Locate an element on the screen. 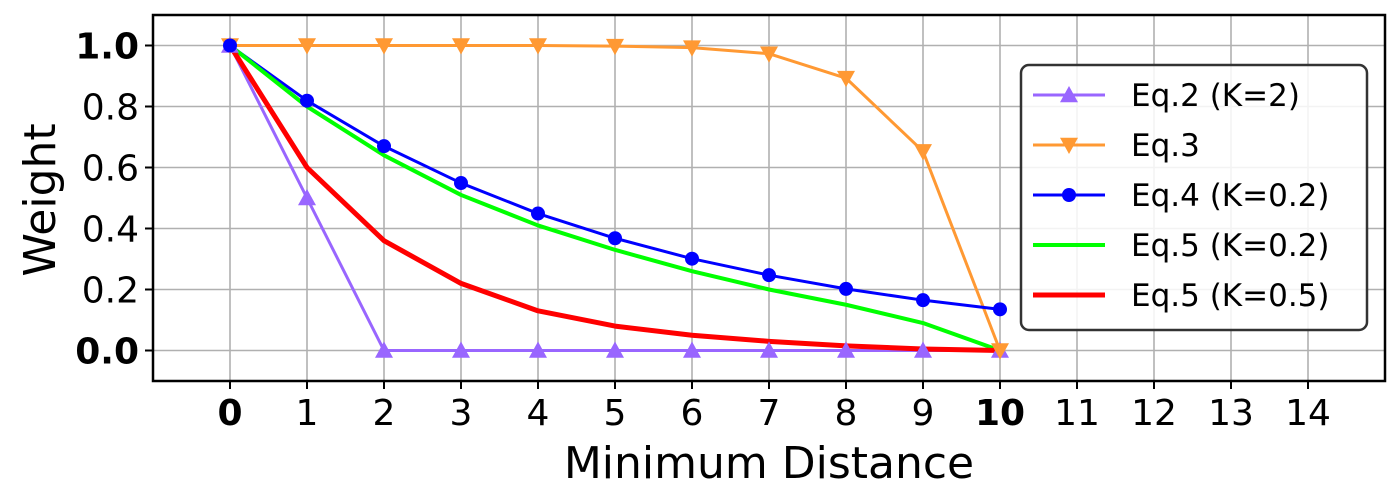 This screenshot has height=500, width=1400. x-tick-label: 14 is located at coordinates (1308, 413).